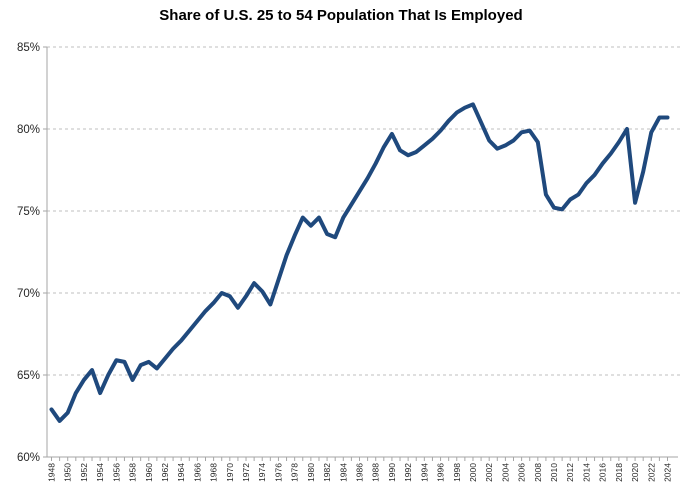 The image size is (682, 498). I want to click on y-axis-label: 80%, so click(28, 130).